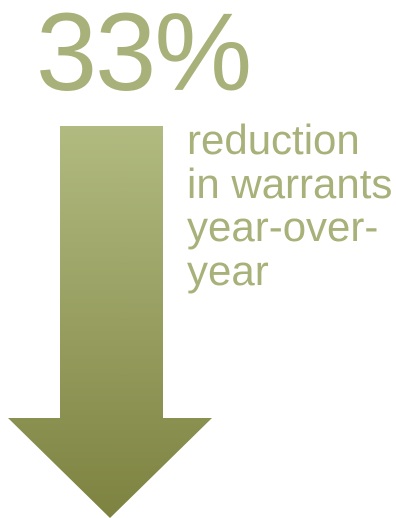 This screenshot has height=518, width=396. I want to click on caption-line: year-over-, so click(283, 227).